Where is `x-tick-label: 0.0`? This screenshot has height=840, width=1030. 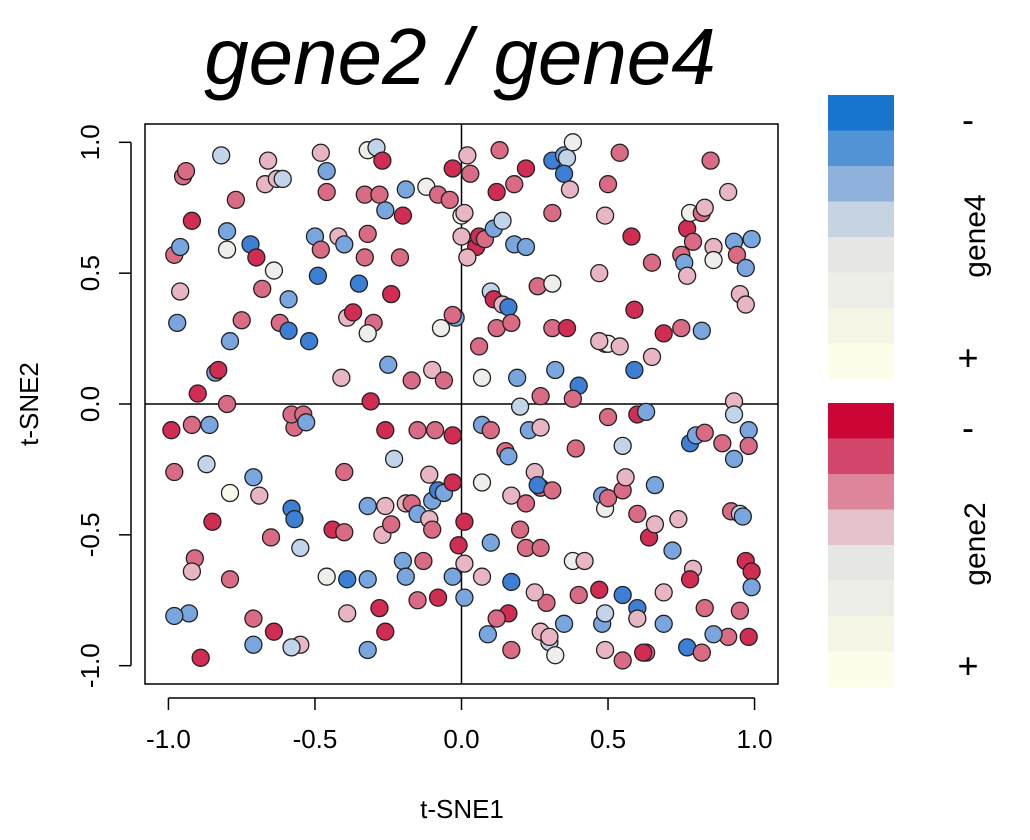 x-tick-label: 0.0 is located at coordinates (461, 739).